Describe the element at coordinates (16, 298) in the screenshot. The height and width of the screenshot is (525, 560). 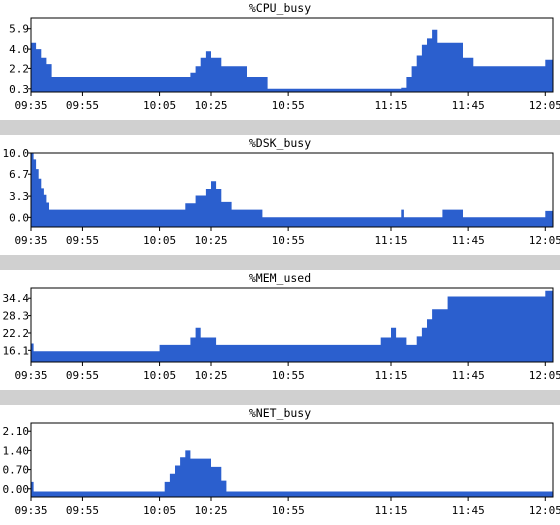
I see `mem-y-tick-label: 34.4` at that location.